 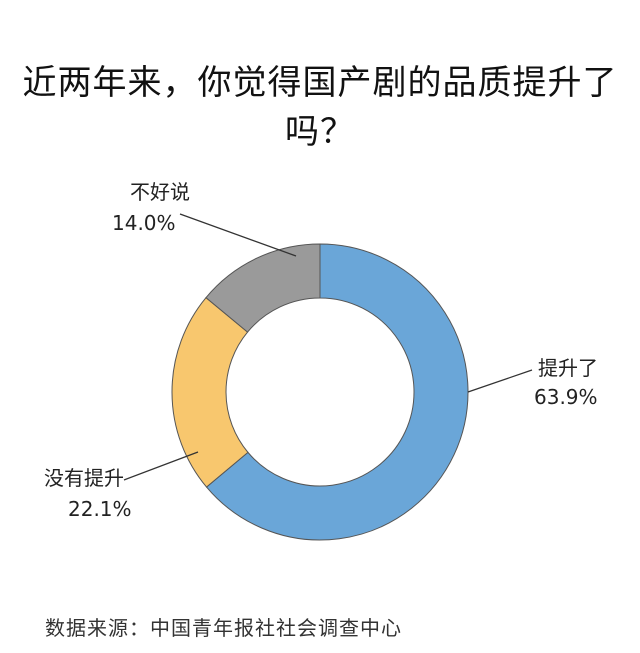 I want to click on data-source: 数据来源：中国青年报社社会调查中心, so click(x=223, y=628).